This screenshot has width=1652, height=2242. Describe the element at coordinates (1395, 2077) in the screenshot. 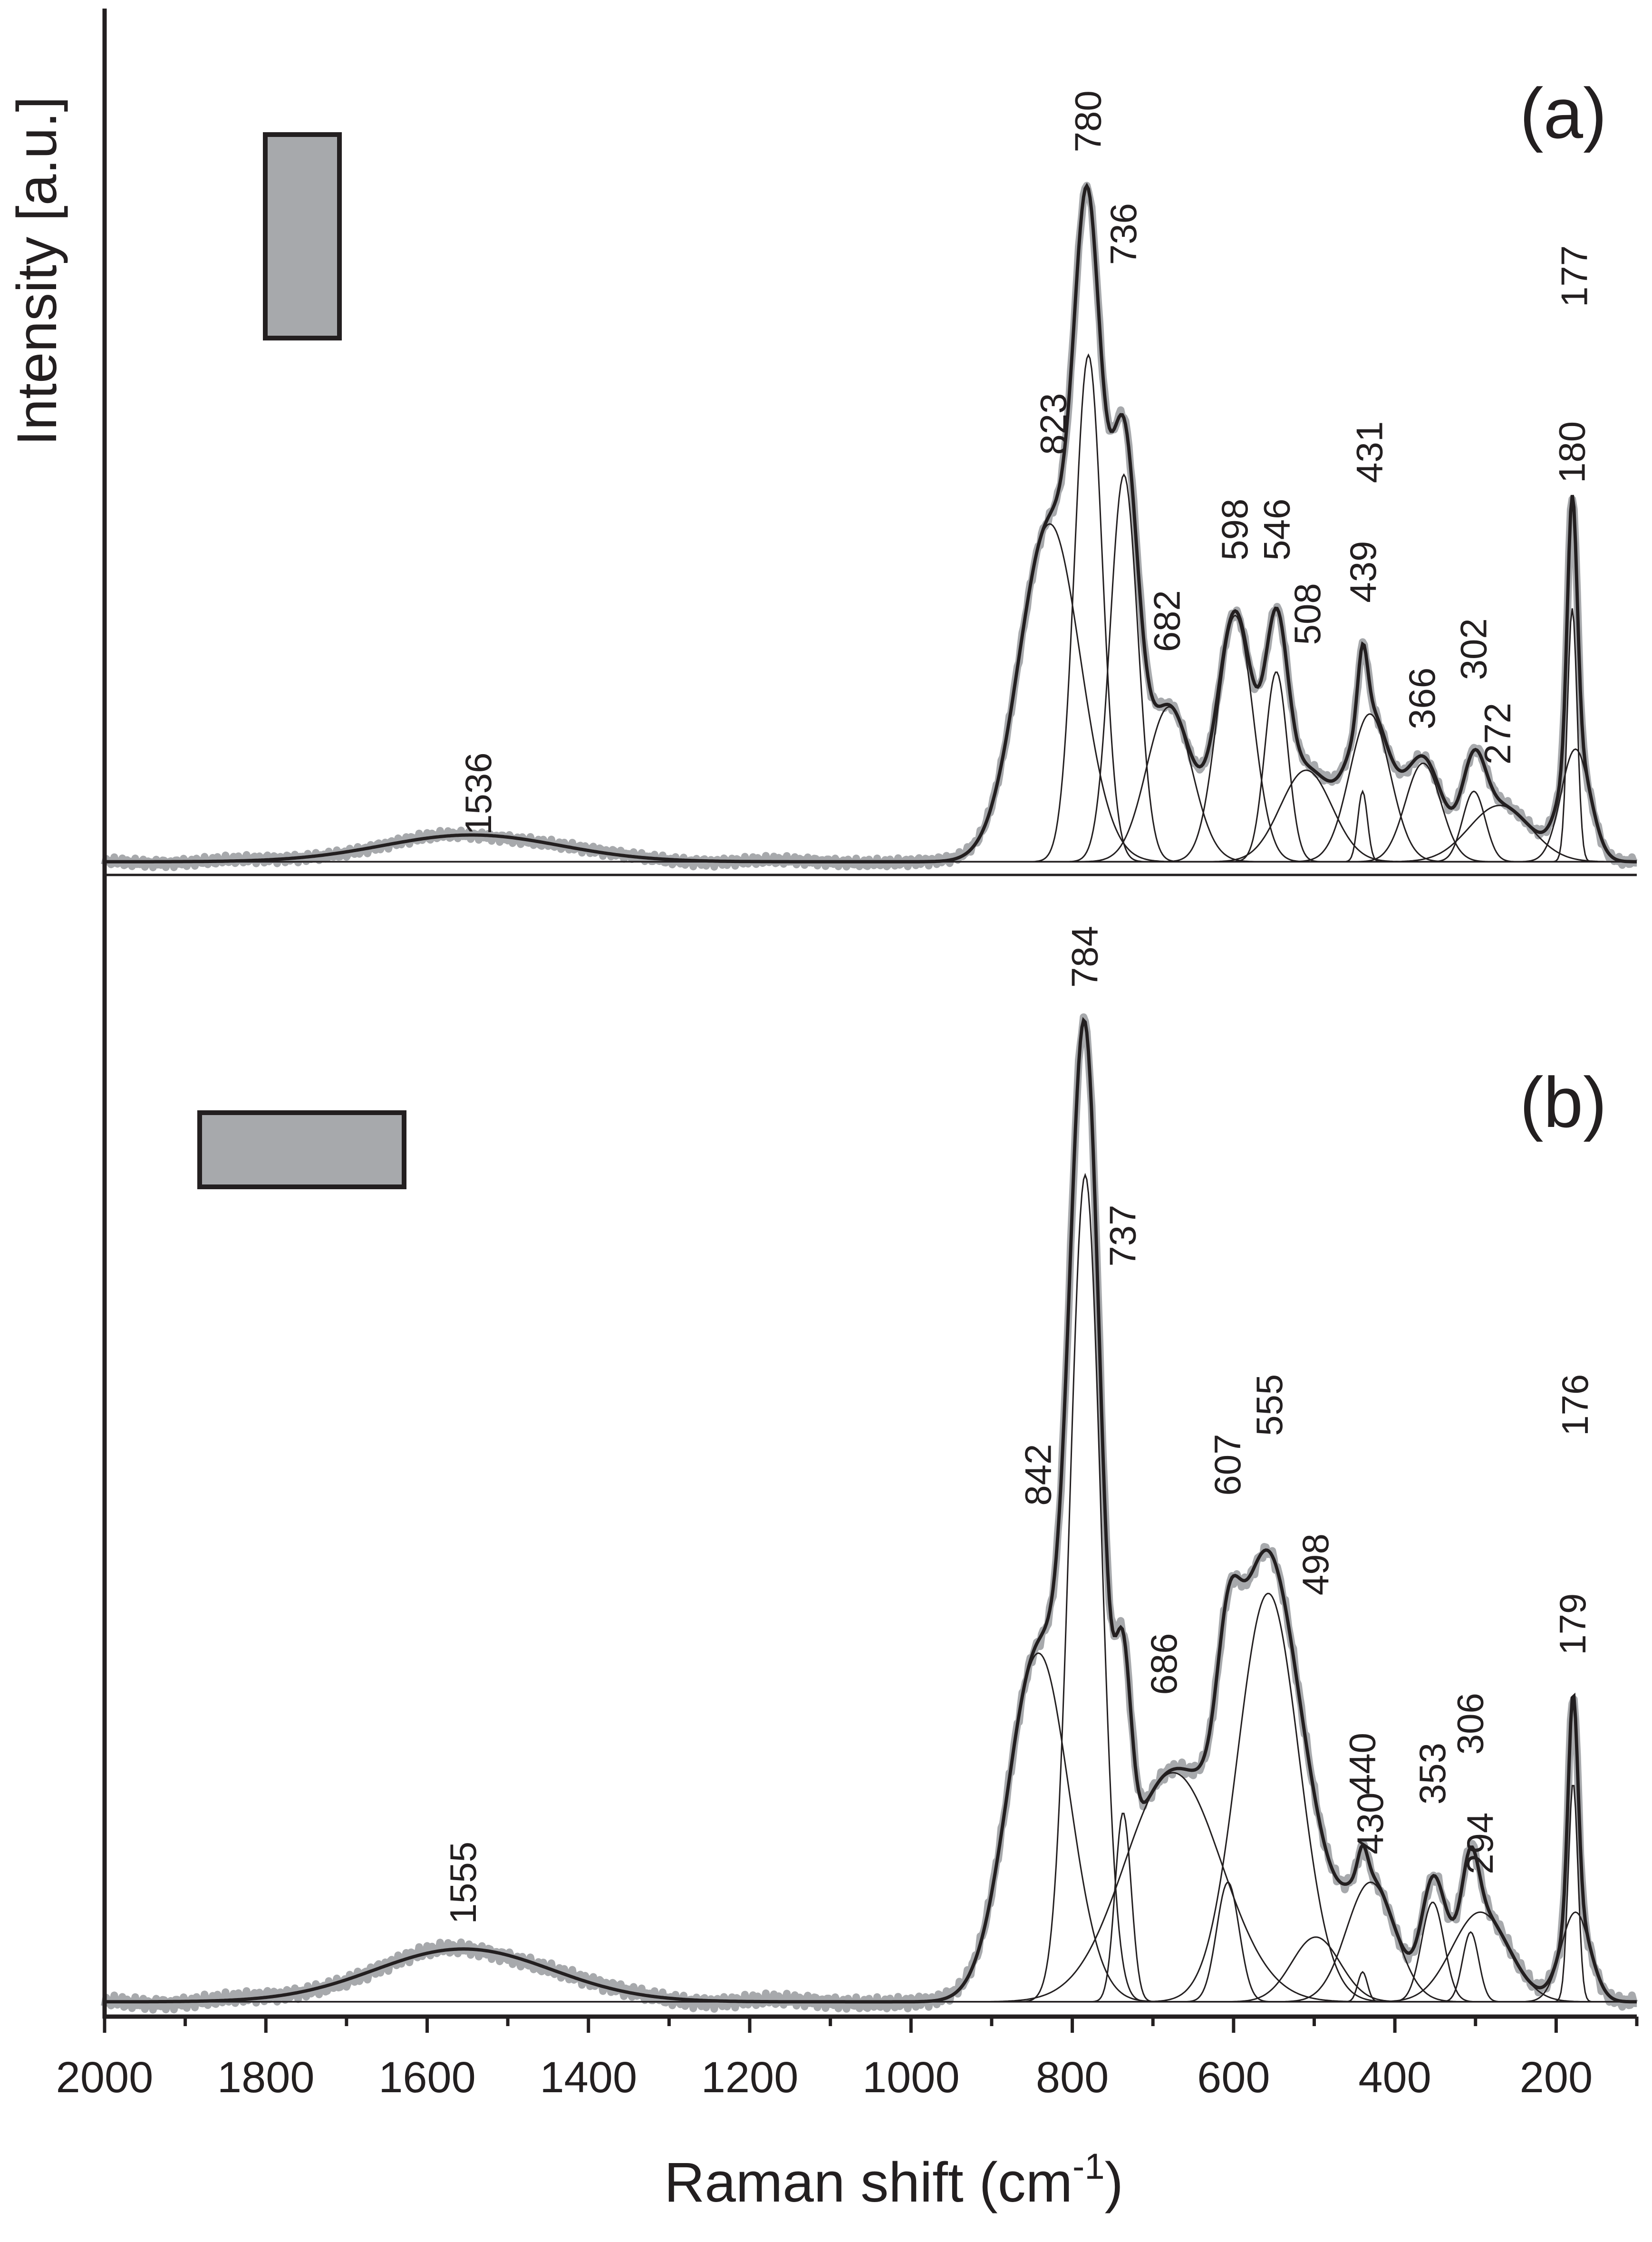

I see `x-tick-label: 400` at that location.